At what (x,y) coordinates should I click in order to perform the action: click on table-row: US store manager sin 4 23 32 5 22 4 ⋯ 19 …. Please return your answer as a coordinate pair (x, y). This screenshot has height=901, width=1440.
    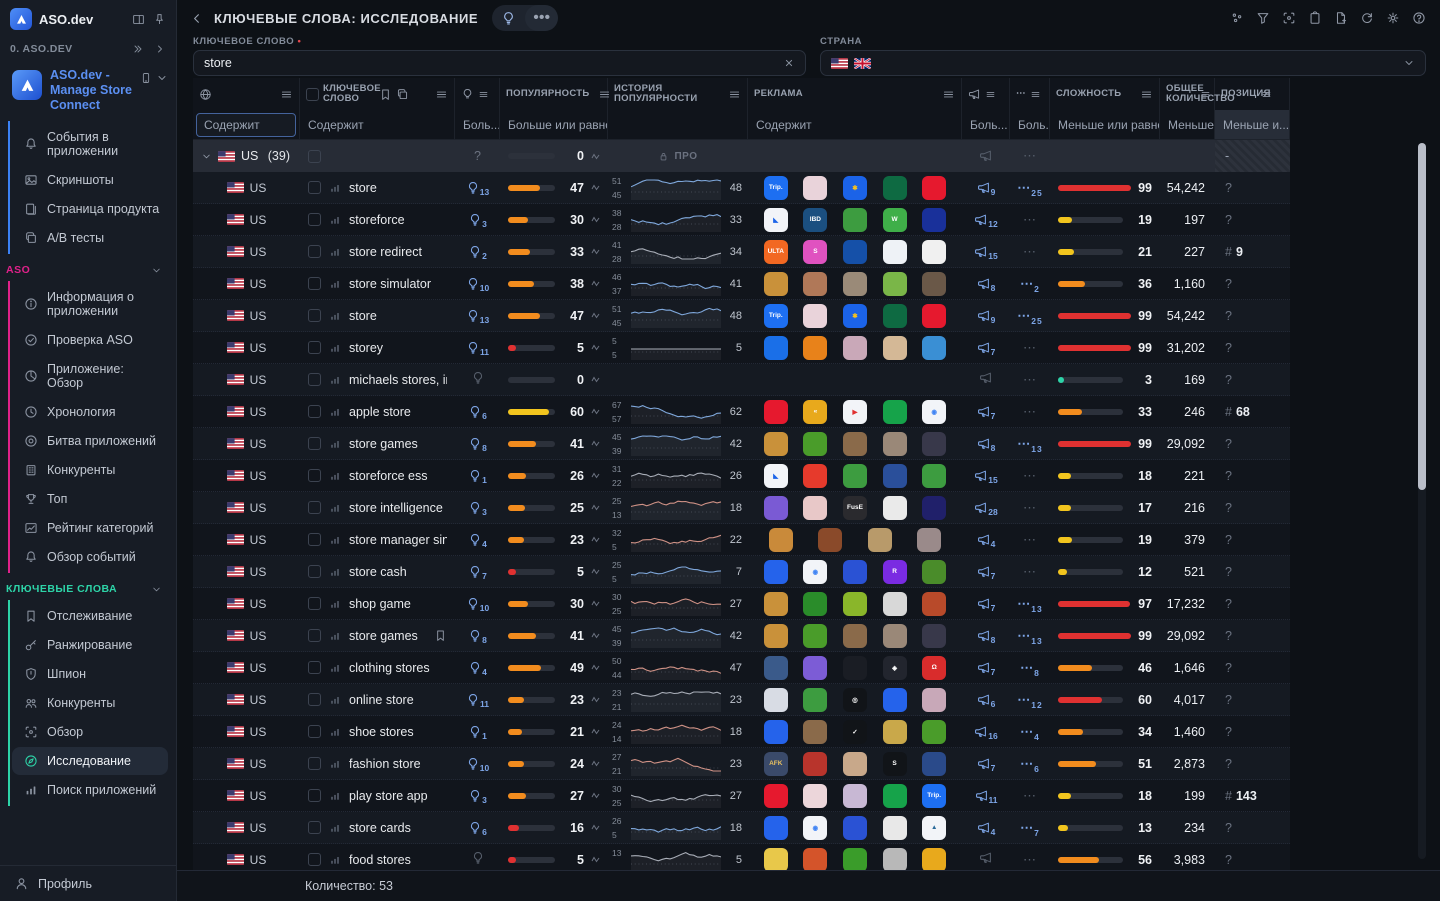
    Looking at the image, I should click on (741, 540).